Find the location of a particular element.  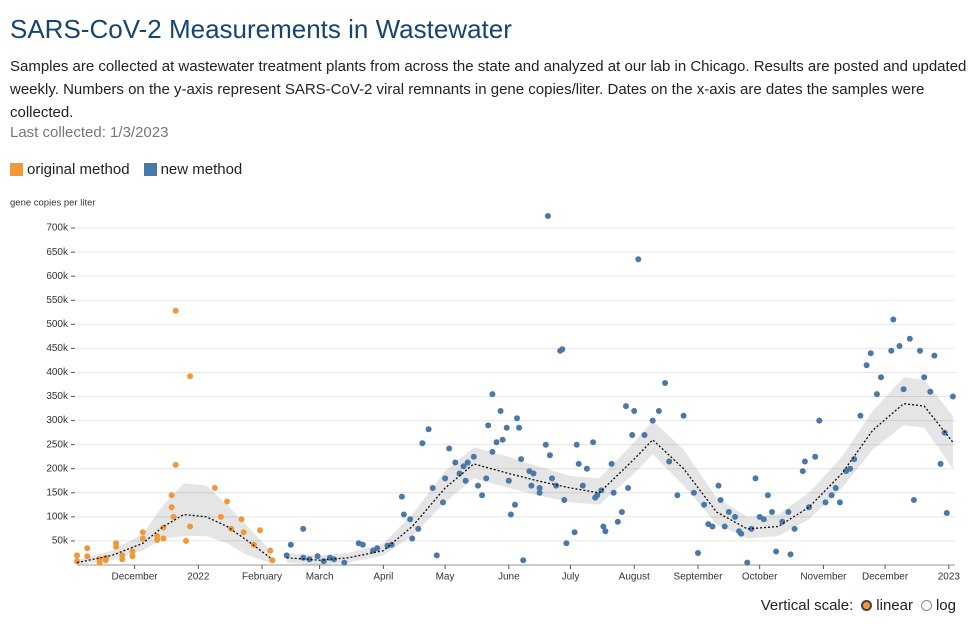

x-tick-label: March is located at coordinates (320, 577).